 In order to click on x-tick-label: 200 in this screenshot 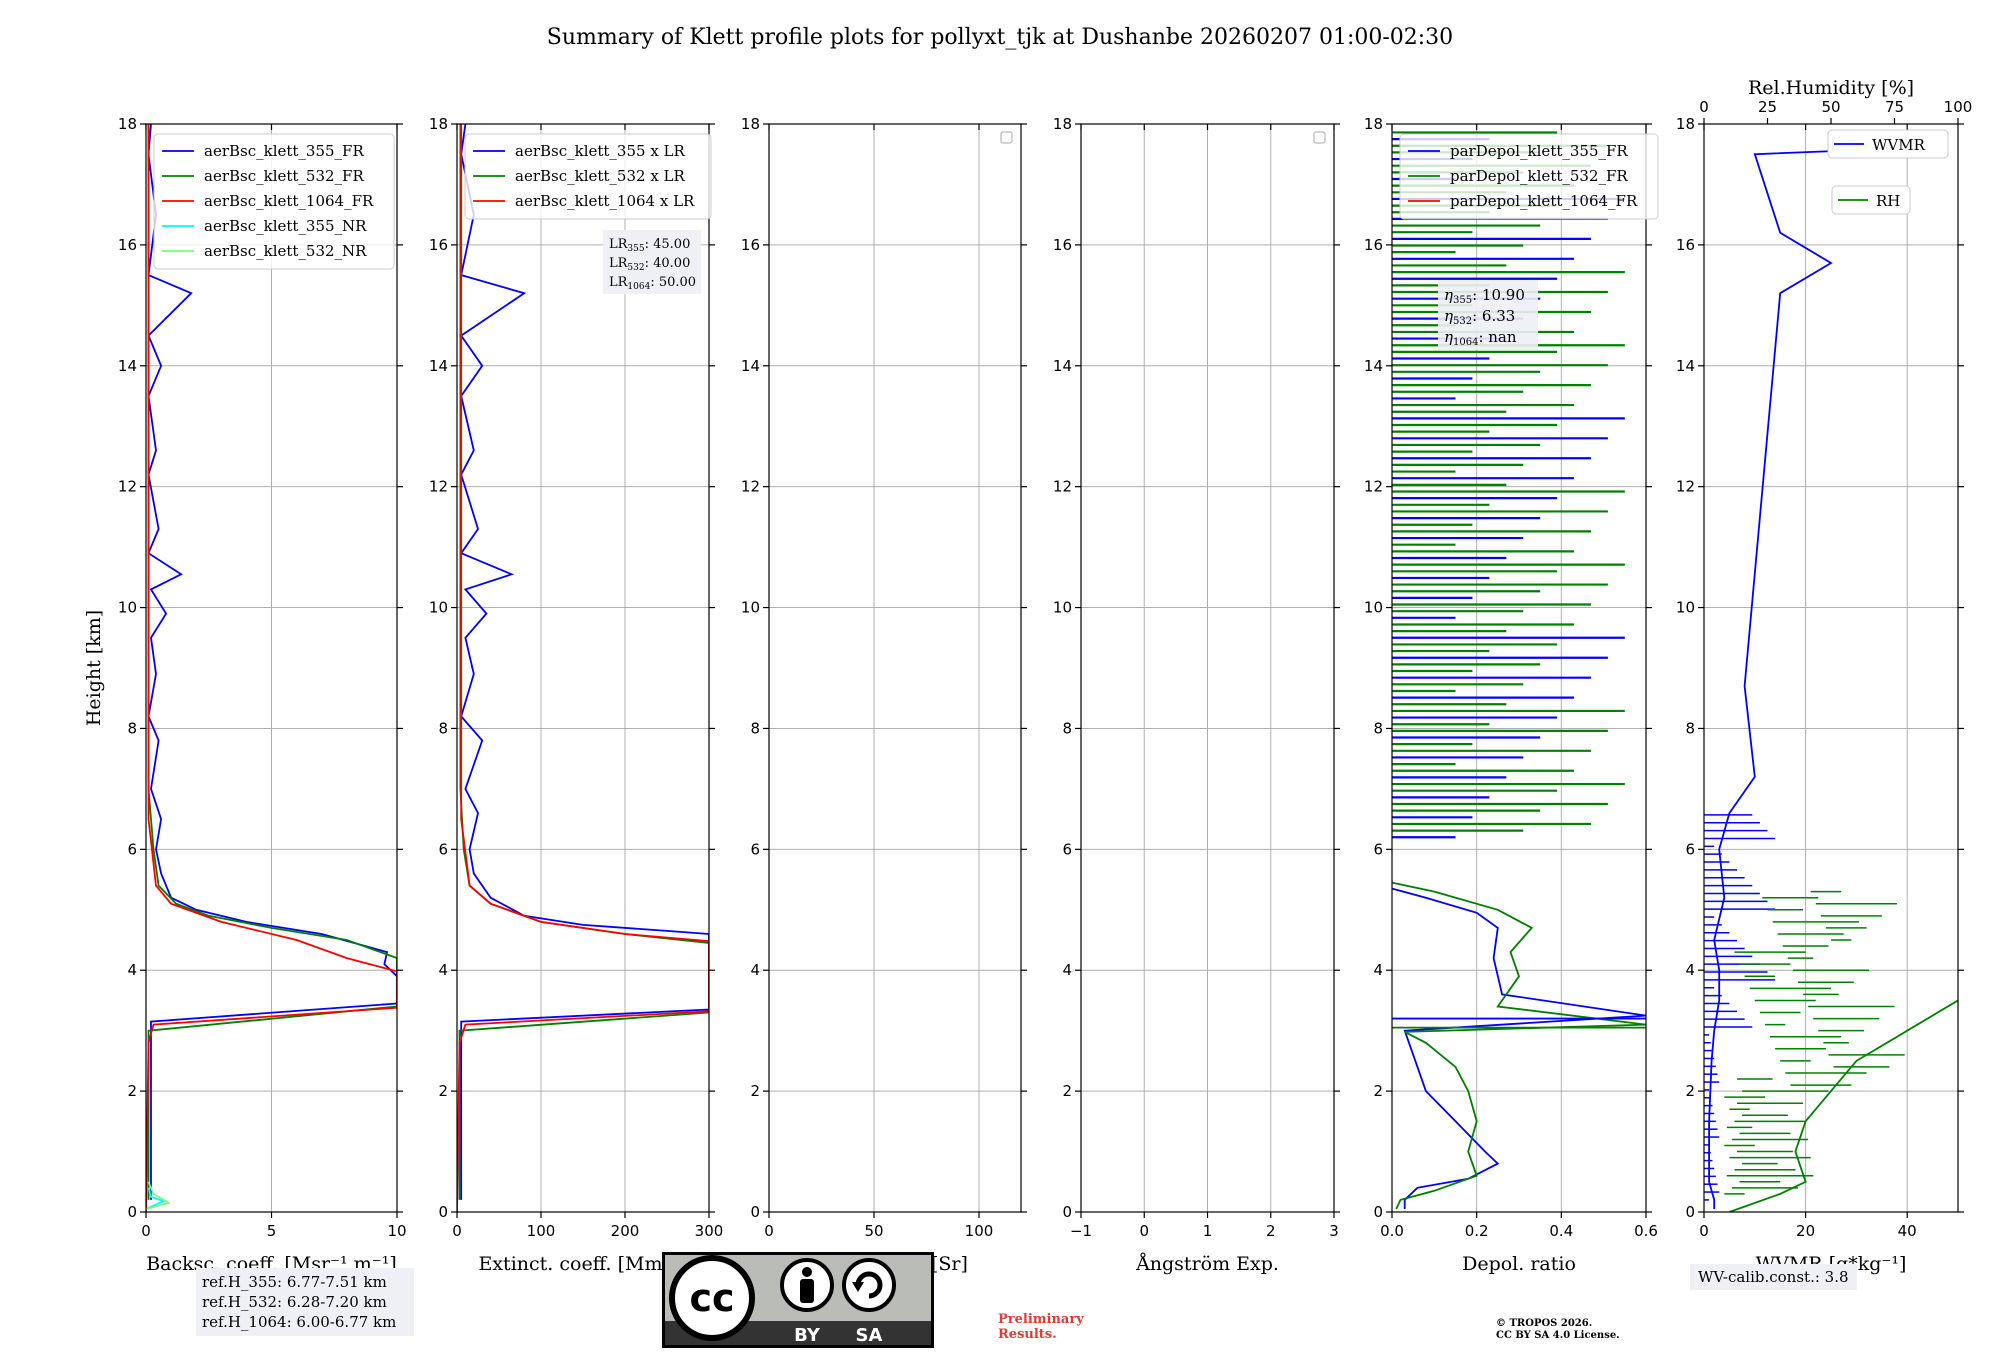, I will do `click(625, 1231)`.